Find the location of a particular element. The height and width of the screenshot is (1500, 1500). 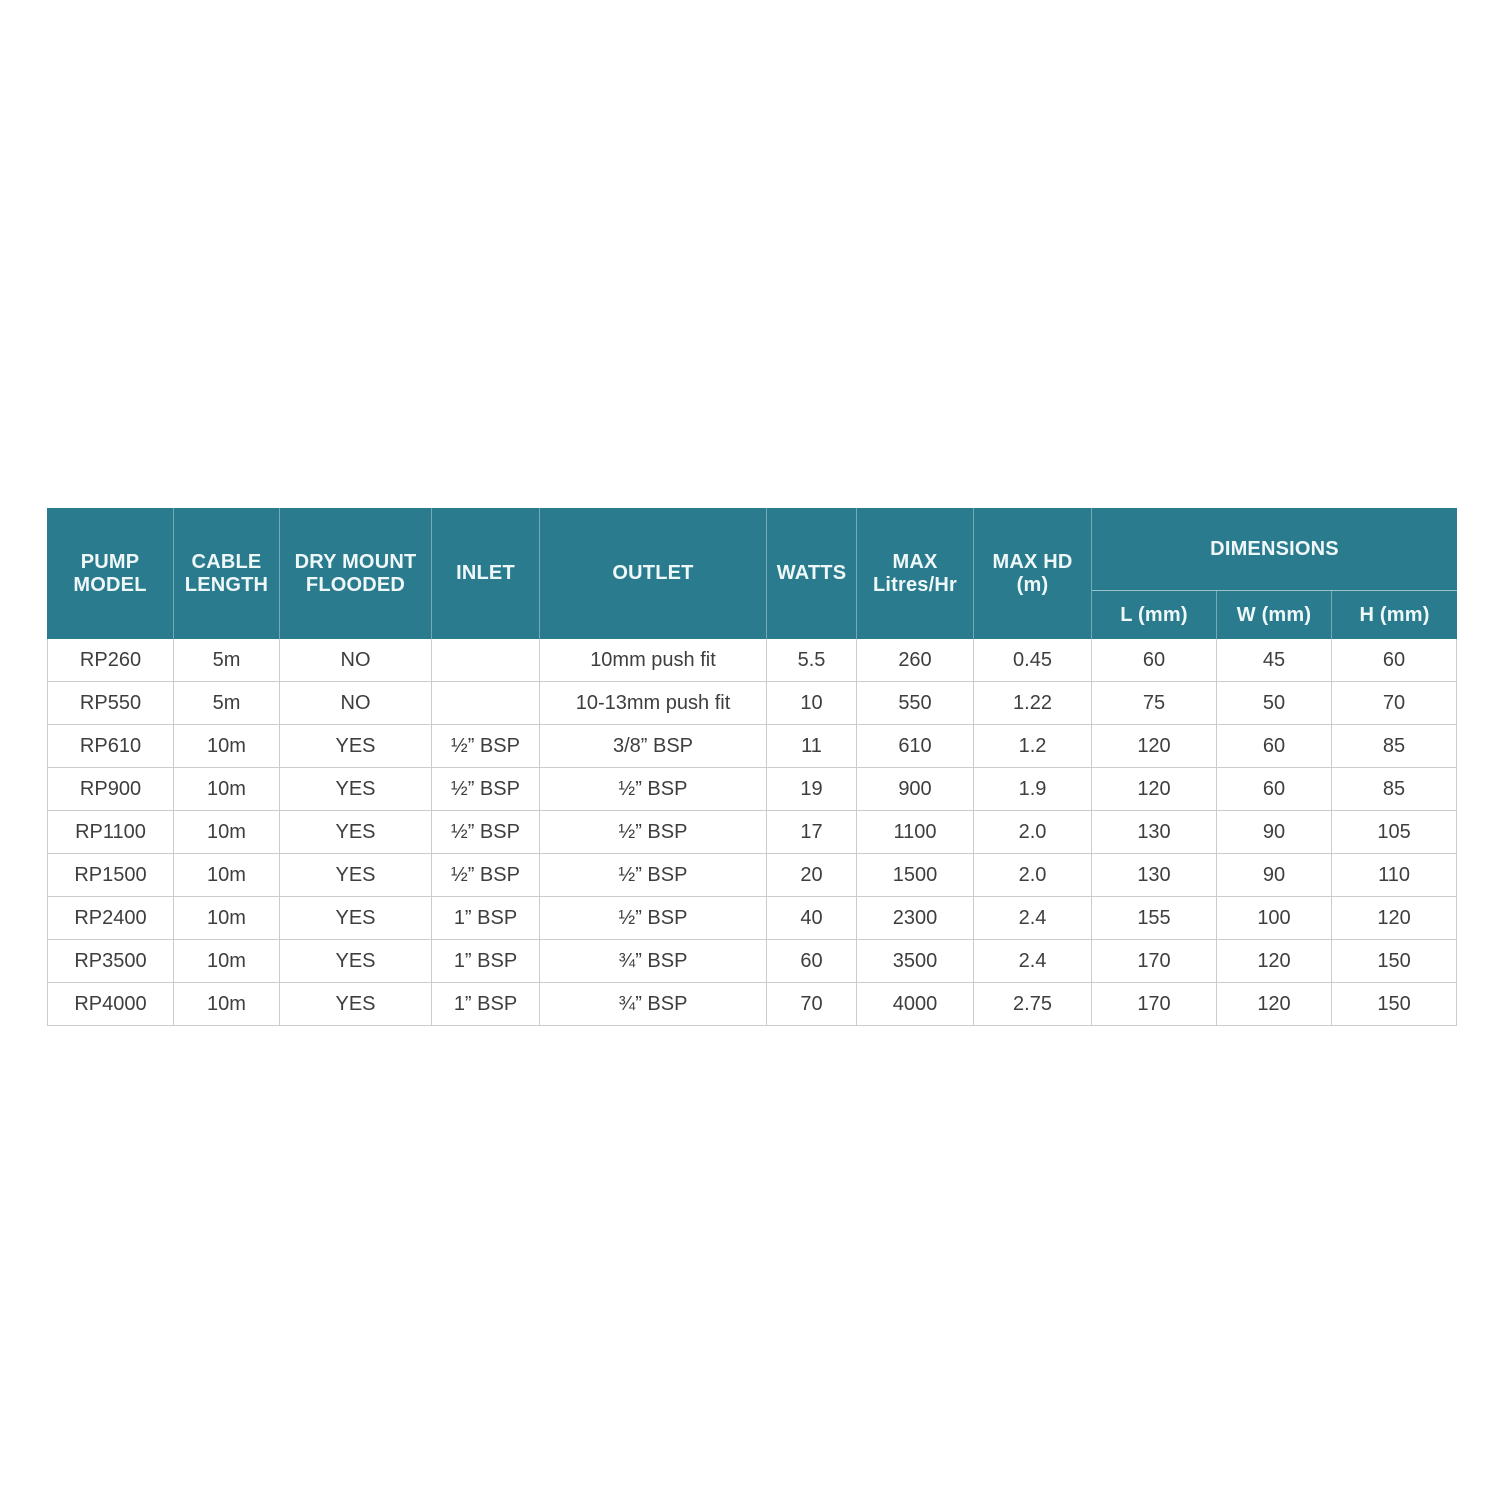

cell: 155 is located at coordinates (1154, 918).